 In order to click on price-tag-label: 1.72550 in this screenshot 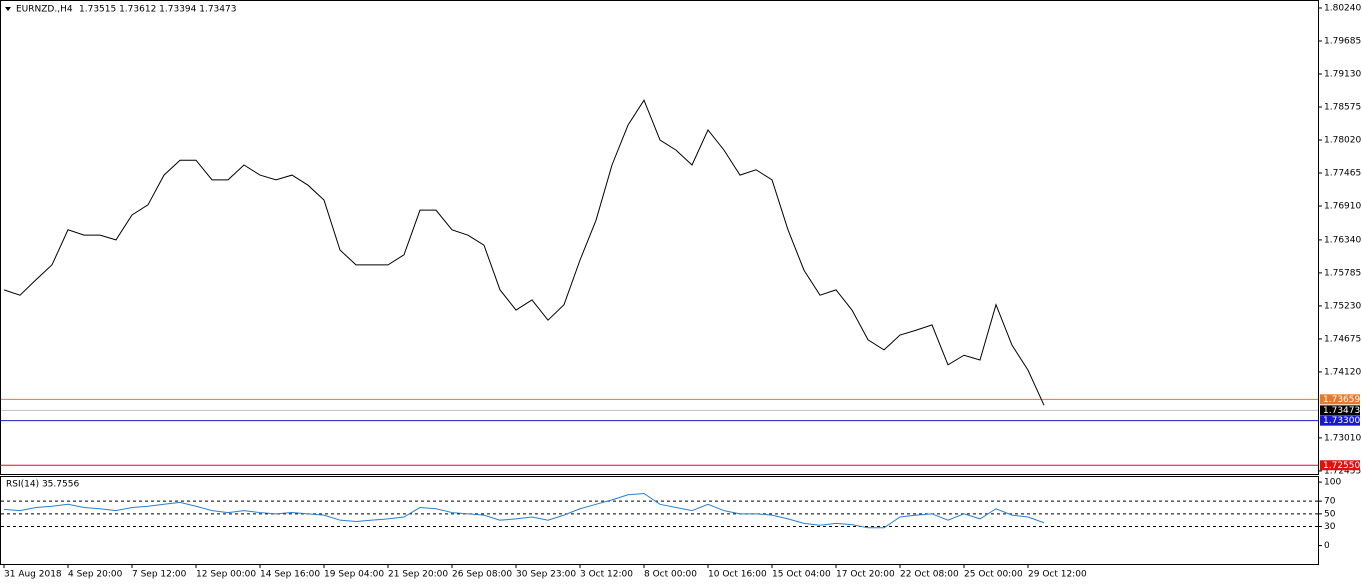, I will do `click(1341, 466)`.